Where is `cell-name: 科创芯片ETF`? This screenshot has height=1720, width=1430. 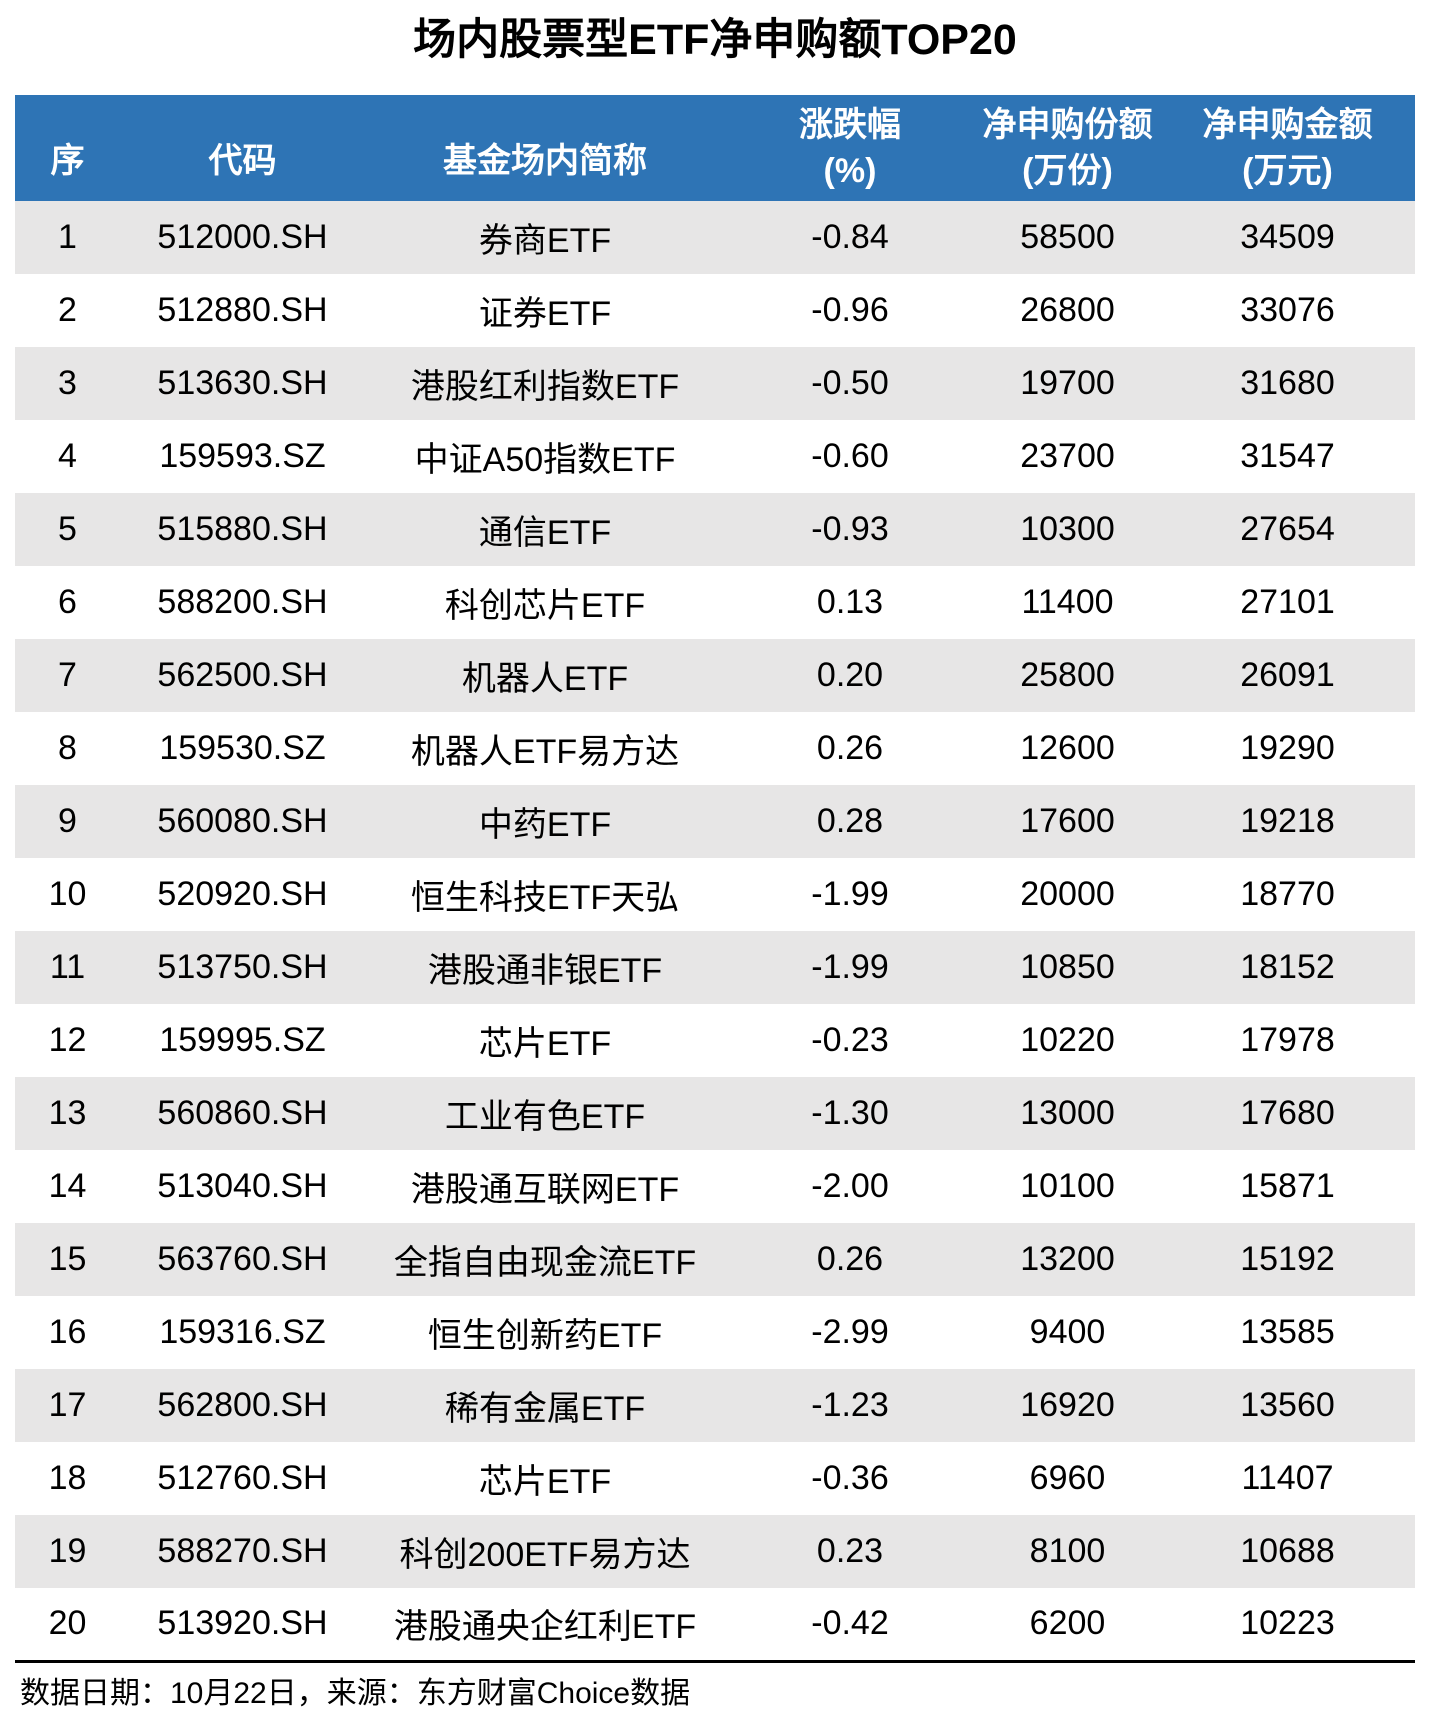
cell-name: 科创芯片ETF is located at coordinates (545, 606).